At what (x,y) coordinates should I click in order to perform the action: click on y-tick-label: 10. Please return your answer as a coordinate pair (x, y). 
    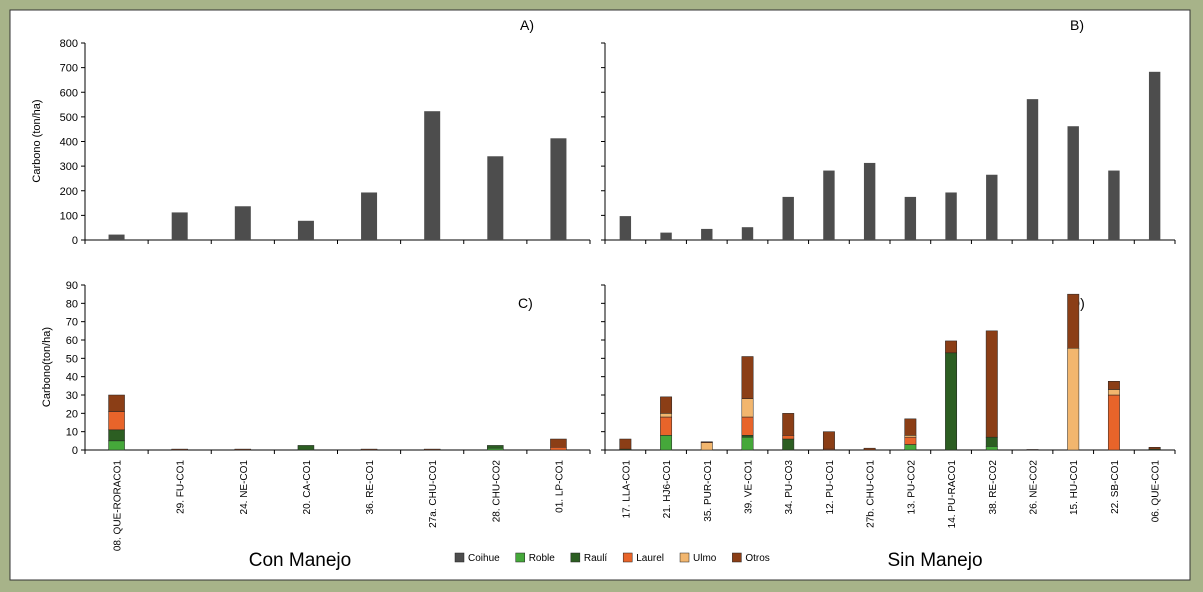
    Looking at the image, I should click on (72, 433).